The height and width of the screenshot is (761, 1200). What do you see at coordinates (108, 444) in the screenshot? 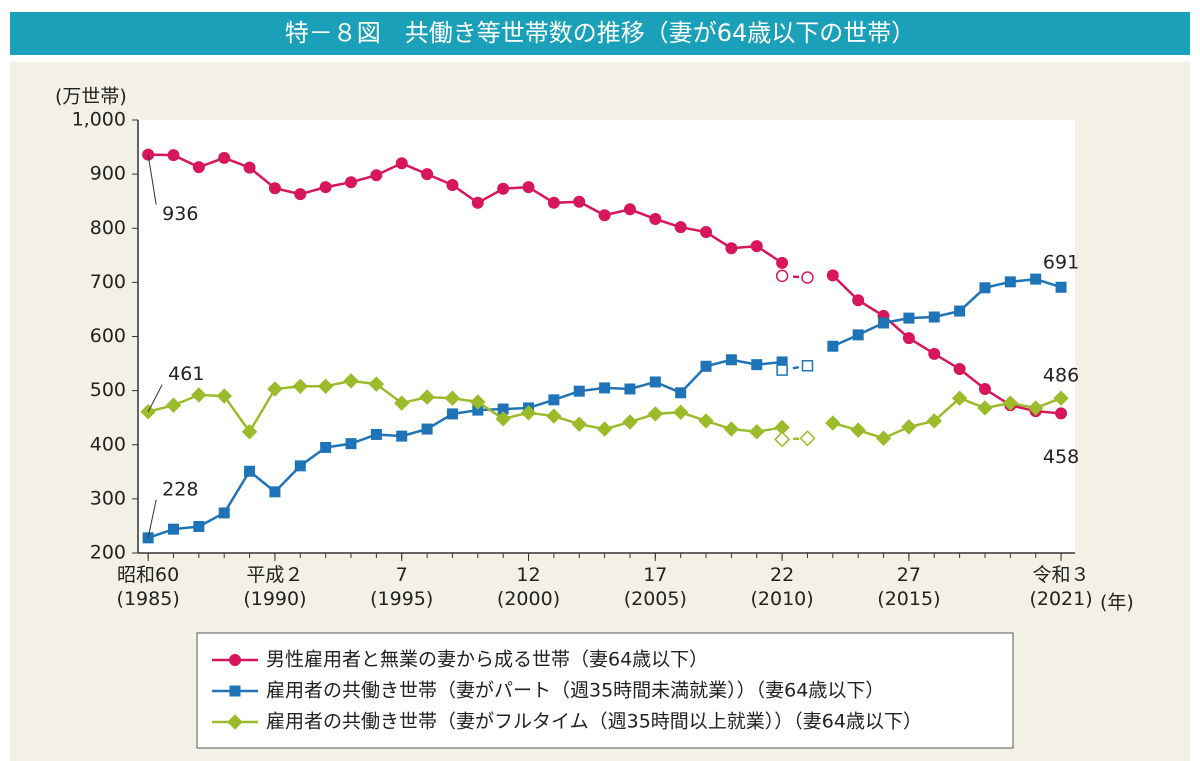
I see `y-tick-label: 400` at bounding box center [108, 444].